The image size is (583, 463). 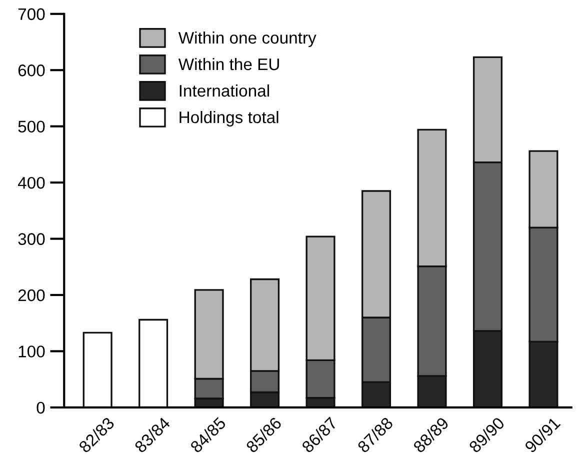 I want to click on legend-label: International, so click(x=224, y=90).